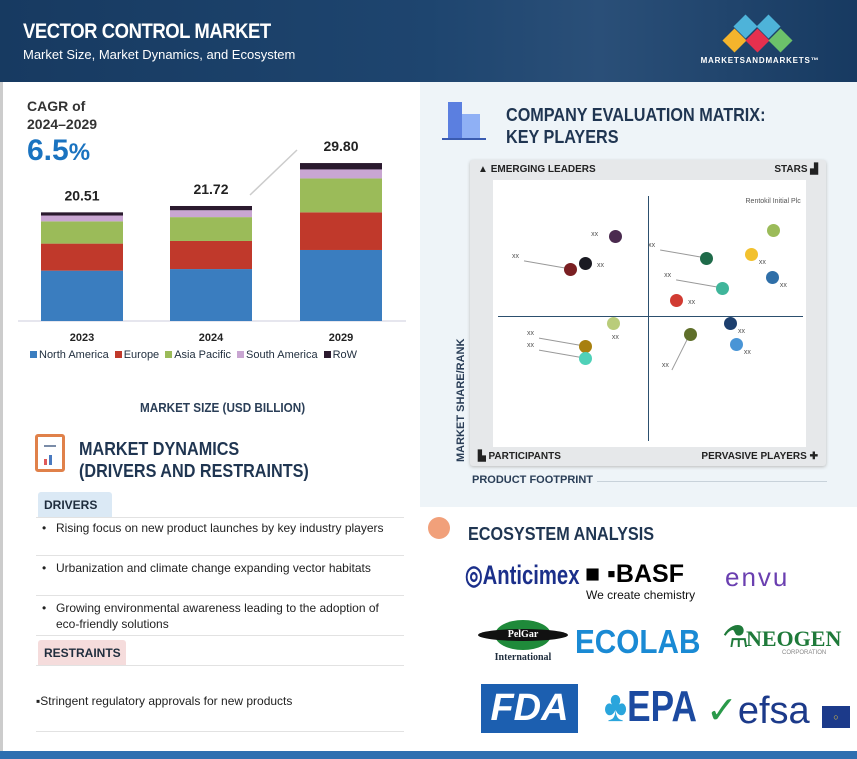 The image size is (857, 759). What do you see at coordinates (519, 456) in the screenshot?
I see `quadrant-participants: ▙ PARTICIPANTS` at bounding box center [519, 456].